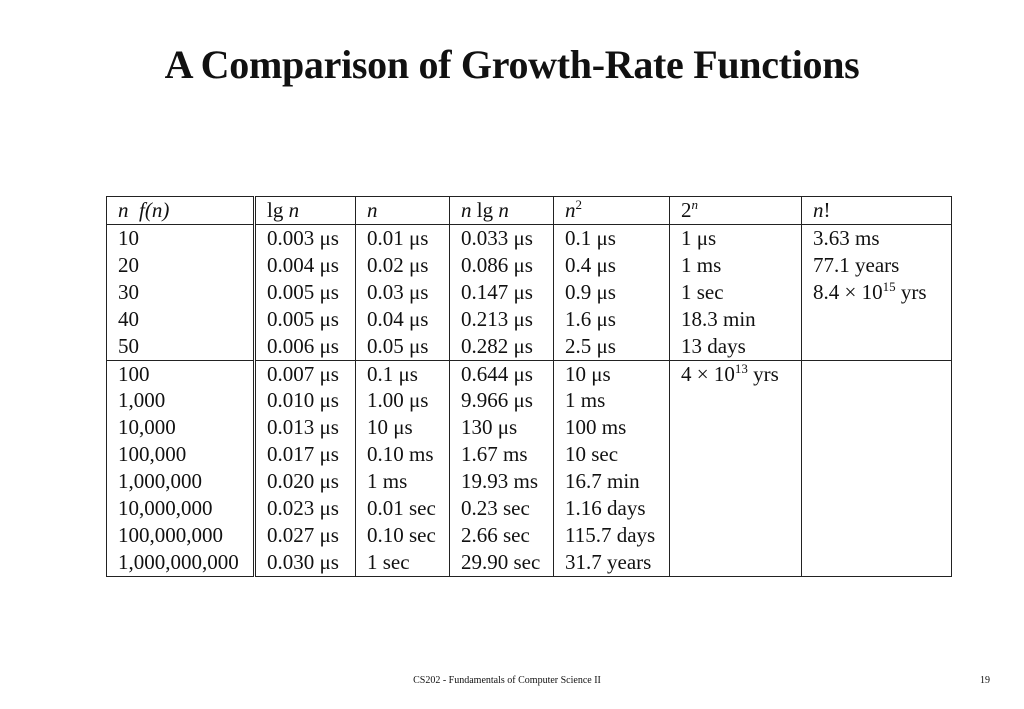 The width and height of the screenshot is (1024, 709). Describe the element at coordinates (181, 482) in the screenshot. I see `n-value-cell: 1,000,000` at that location.